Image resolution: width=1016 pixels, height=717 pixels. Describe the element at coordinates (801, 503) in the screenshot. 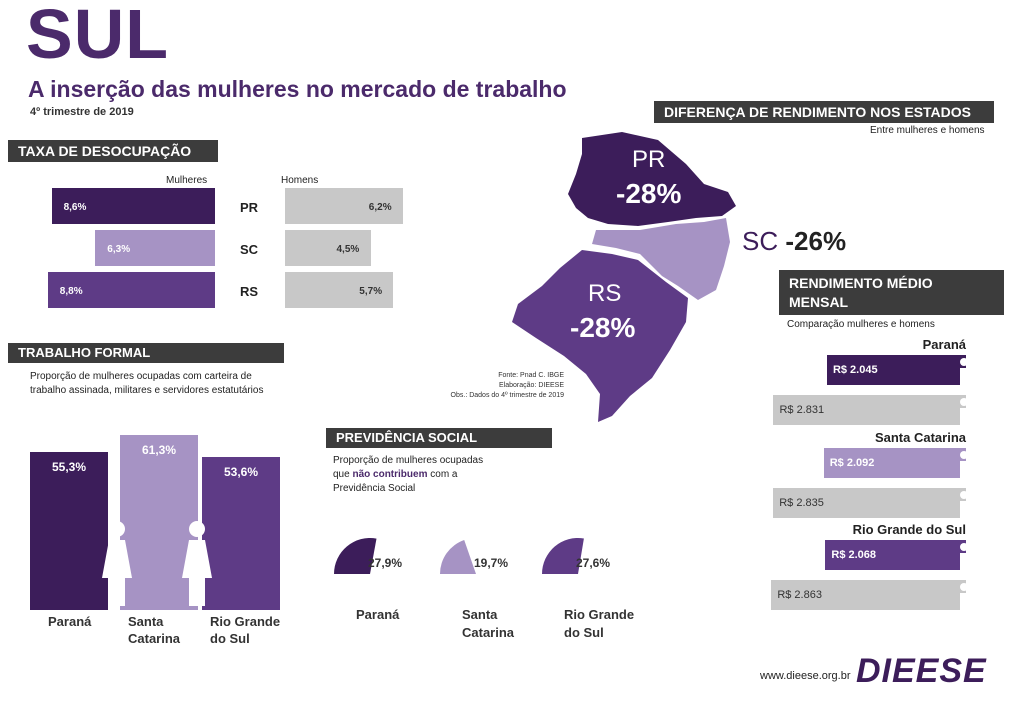

I see `rendimento-men-label: R$ 2.835` at that location.